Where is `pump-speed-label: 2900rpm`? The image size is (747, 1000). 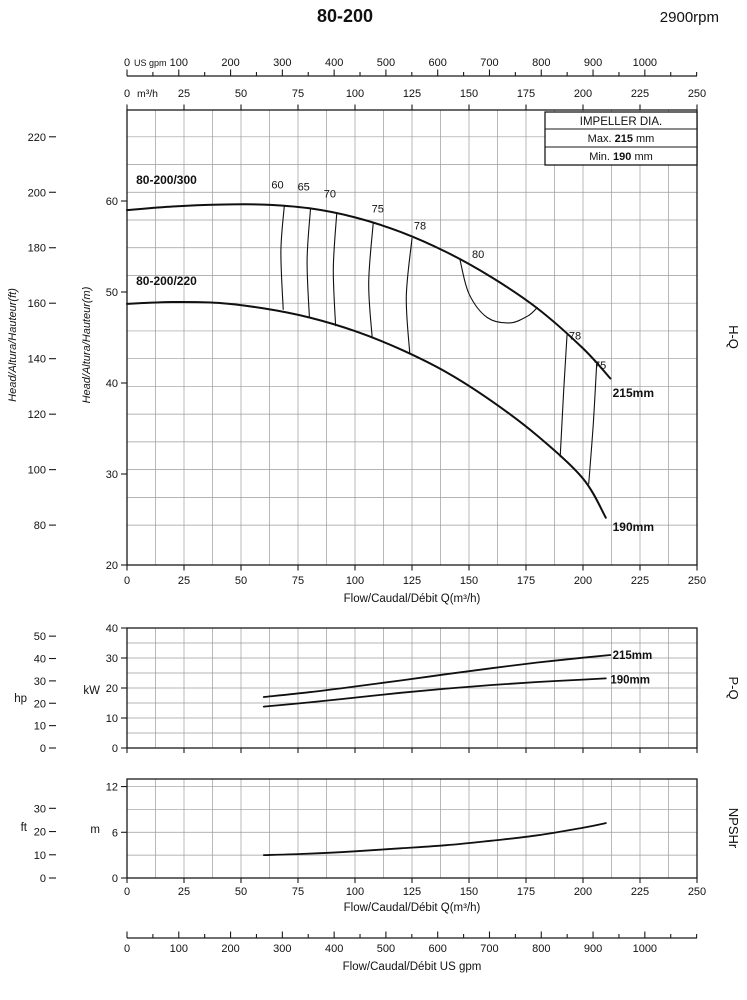
pump-speed-label: 2900rpm is located at coordinates (689, 17).